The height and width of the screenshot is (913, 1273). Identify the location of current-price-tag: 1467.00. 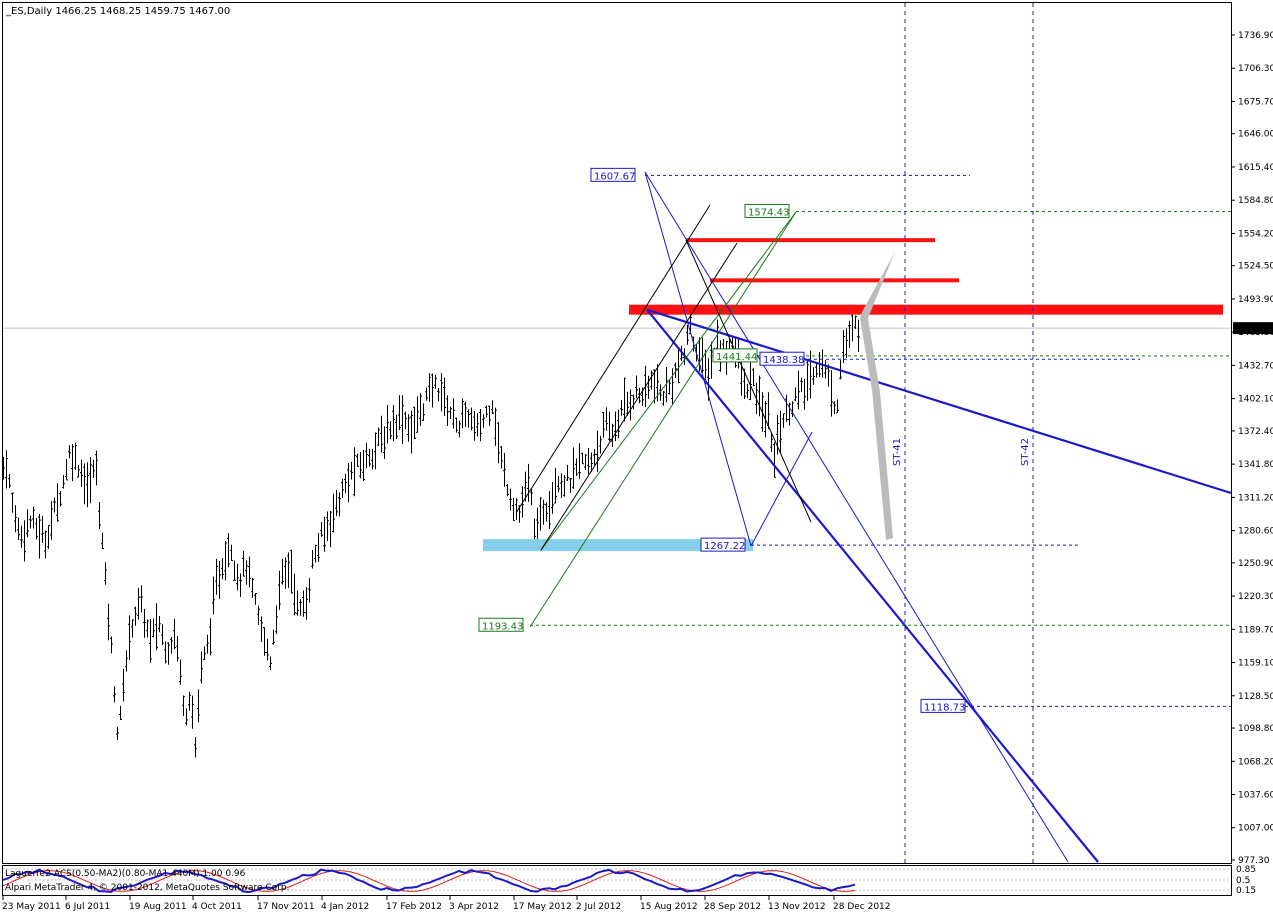
(1253, 328).